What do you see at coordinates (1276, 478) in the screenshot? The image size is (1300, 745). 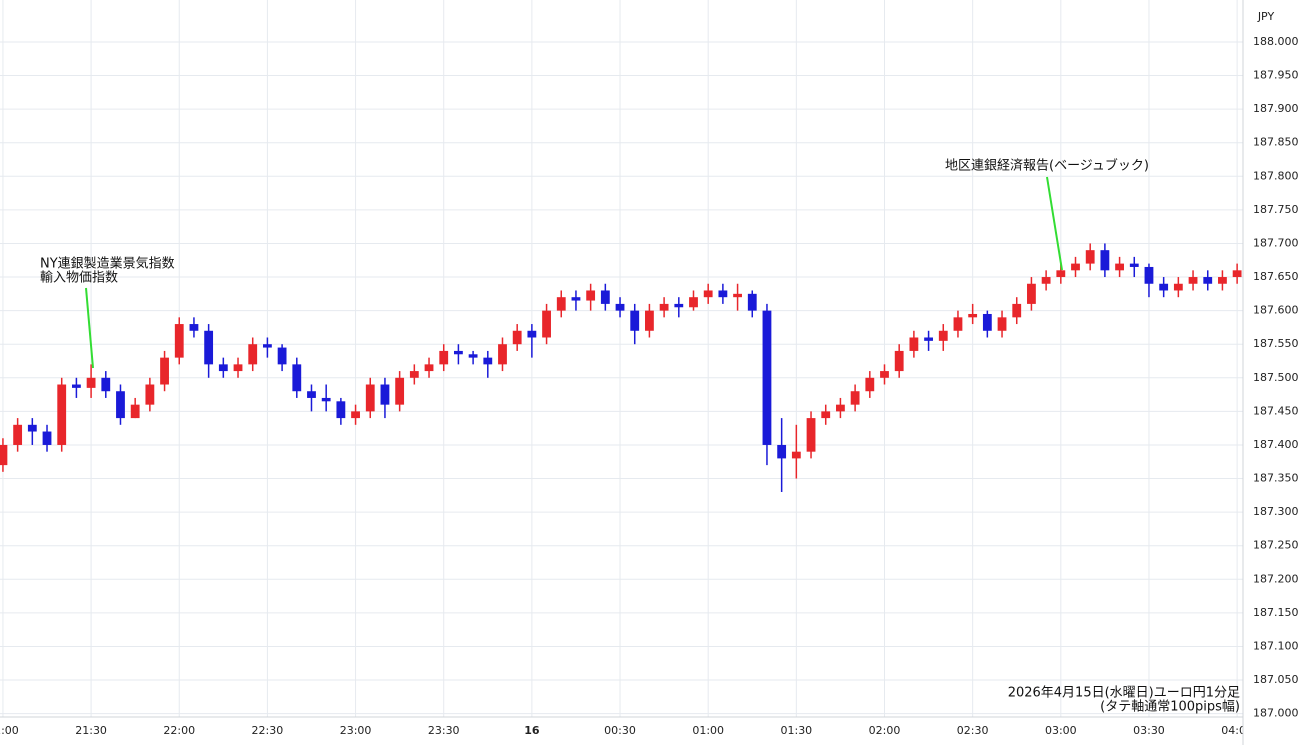 I see `y-tick-label: 187.350` at bounding box center [1276, 478].